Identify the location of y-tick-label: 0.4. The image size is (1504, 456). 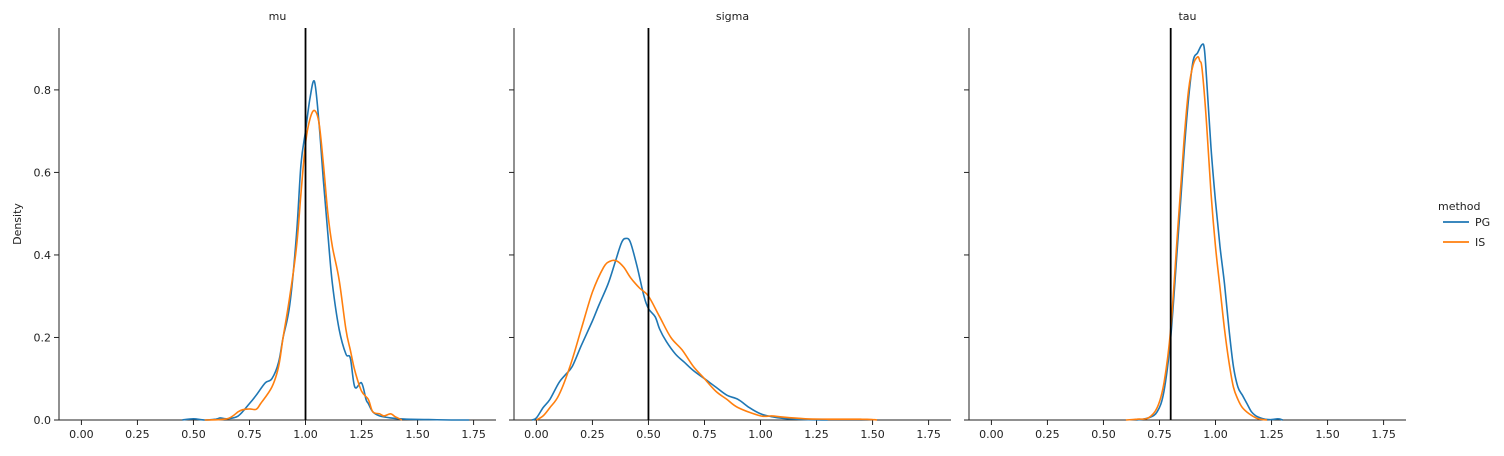
(43, 255).